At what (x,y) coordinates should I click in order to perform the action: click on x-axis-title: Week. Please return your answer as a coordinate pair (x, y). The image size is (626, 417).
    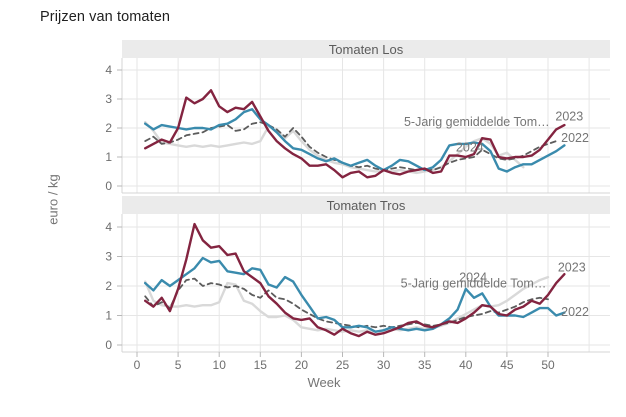
    Looking at the image, I should click on (324, 382).